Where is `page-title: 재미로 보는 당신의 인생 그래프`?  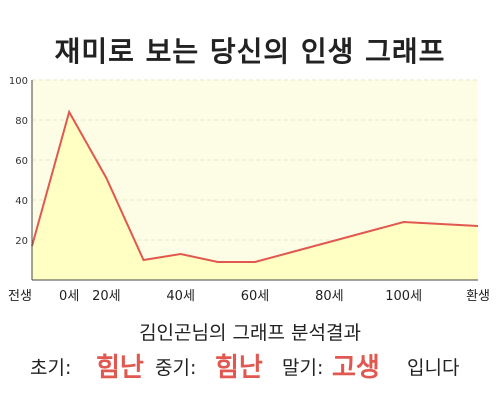 page-title: 재미로 보는 당신의 인생 그래프 is located at coordinates (250, 51).